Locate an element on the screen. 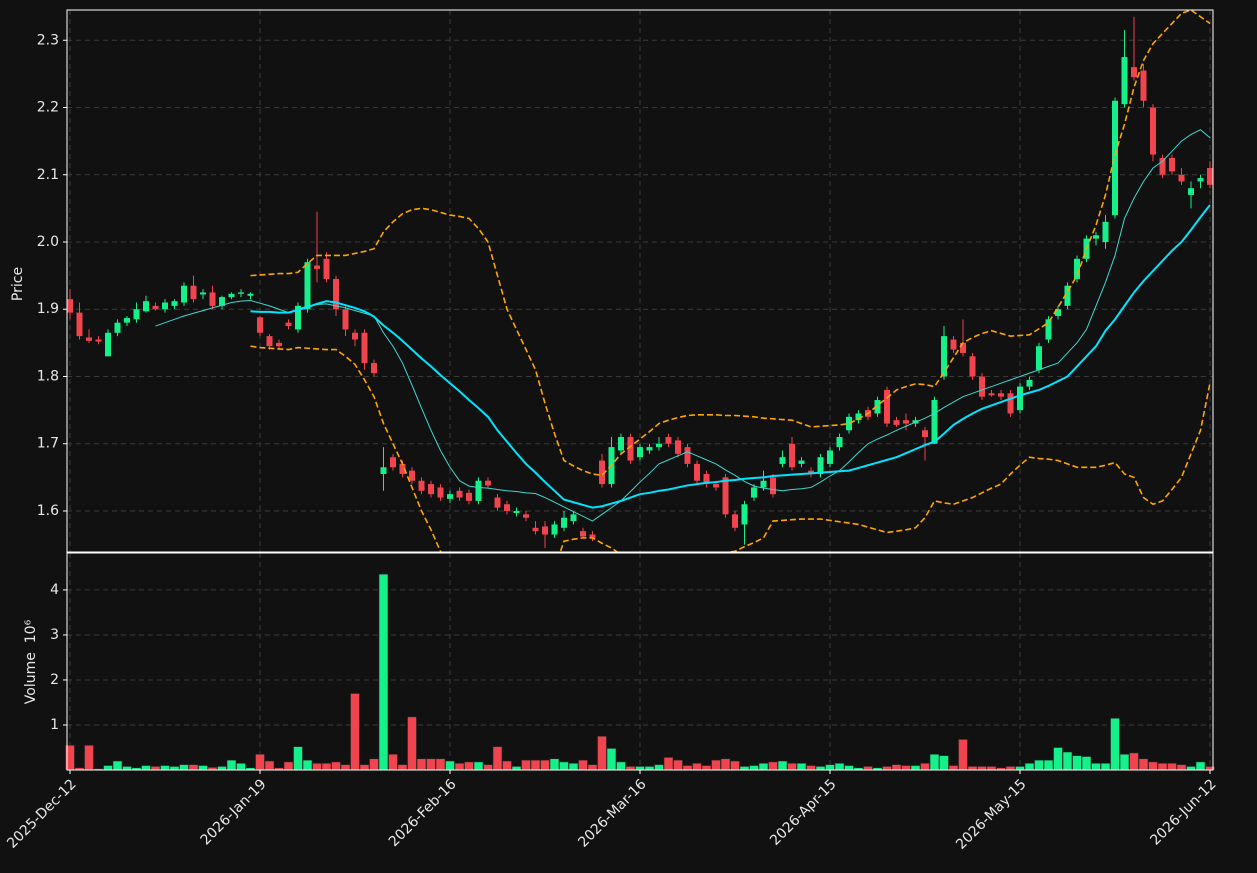 Image resolution: width=1257 pixels, height=873 pixels. volume-tick-label: 3 is located at coordinates (54, 635).